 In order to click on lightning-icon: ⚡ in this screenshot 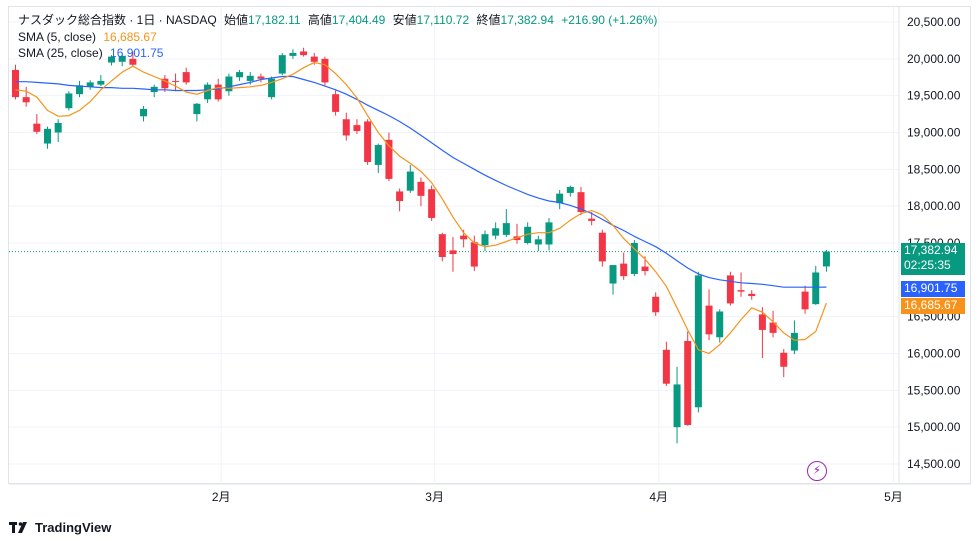, I will do `click(817, 471)`.